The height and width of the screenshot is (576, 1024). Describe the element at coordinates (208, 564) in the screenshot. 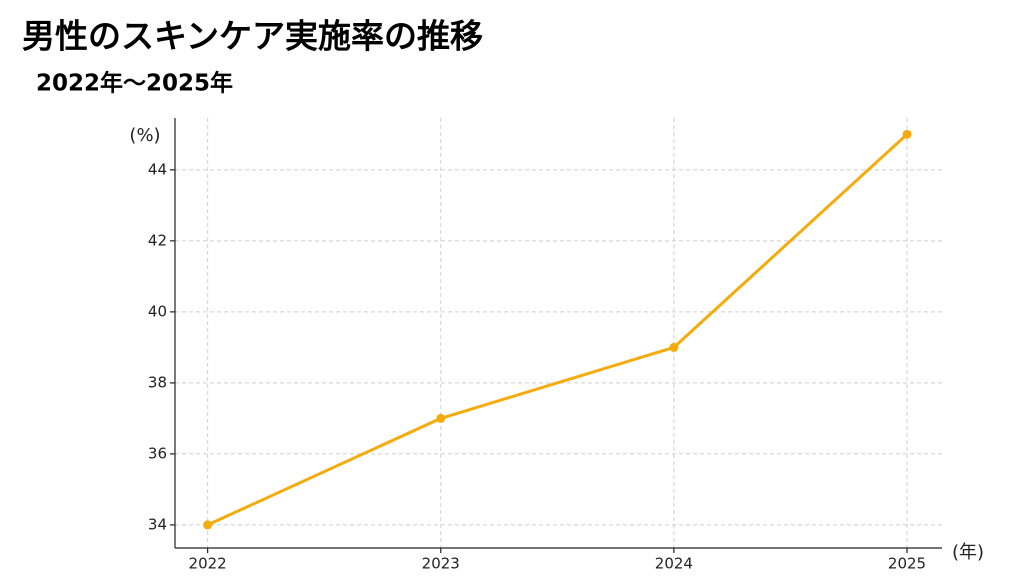

I see `x-tick-label: 2022` at that location.